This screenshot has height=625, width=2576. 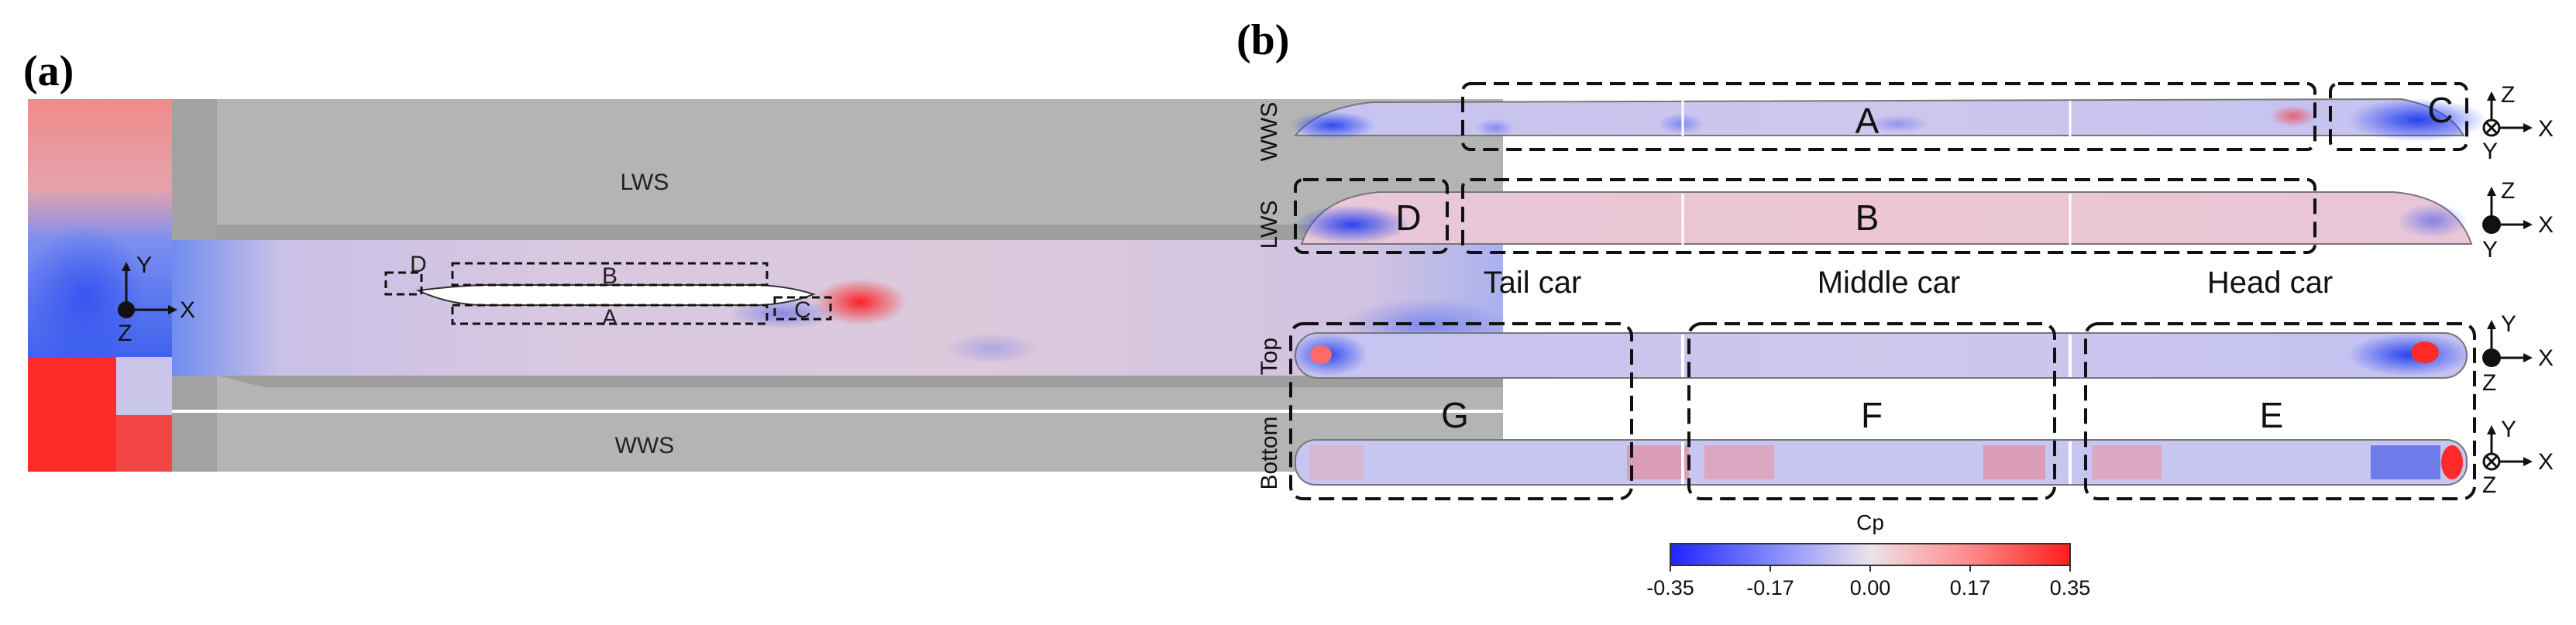 What do you see at coordinates (1269, 356) in the screenshot?
I see `row-label-top: Top` at bounding box center [1269, 356].